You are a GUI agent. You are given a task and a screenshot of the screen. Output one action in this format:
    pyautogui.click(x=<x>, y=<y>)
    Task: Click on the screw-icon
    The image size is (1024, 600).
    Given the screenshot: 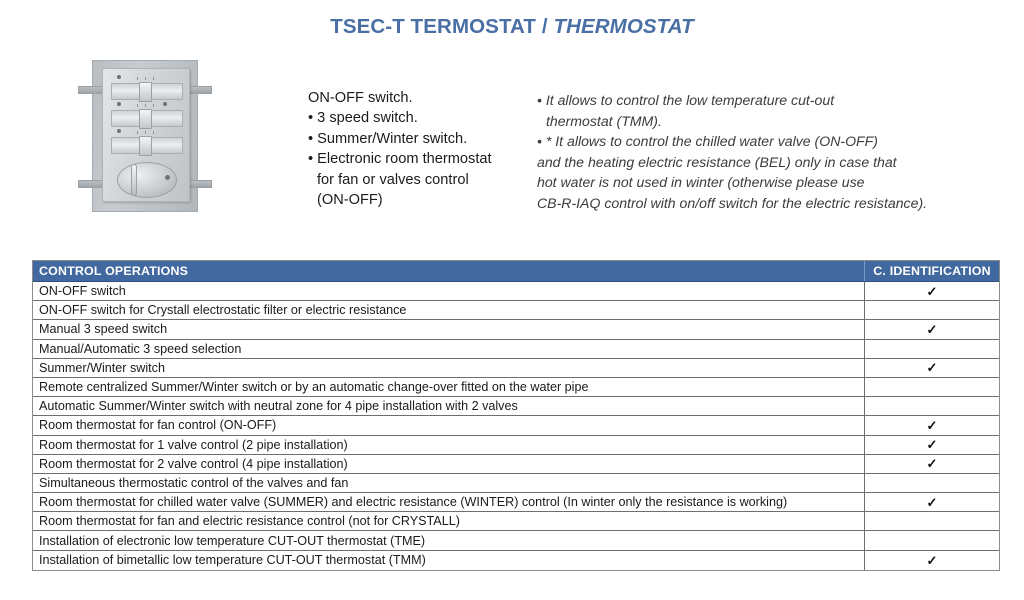 What is the action you would take?
    pyautogui.click(x=167, y=177)
    